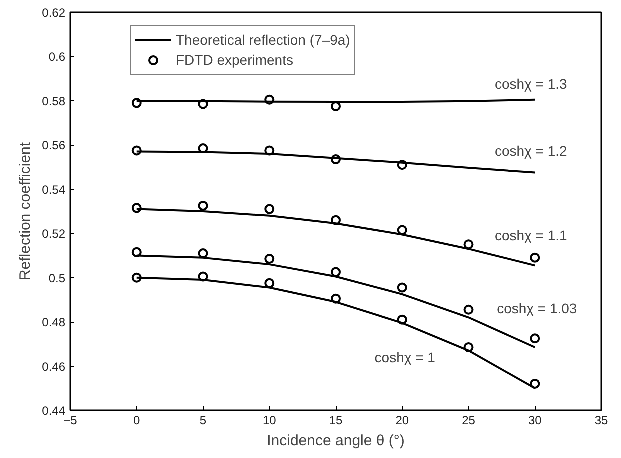 The width and height of the screenshot is (621, 458). Describe the element at coordinates (263, 40) in the screenshot. I see `legend-label: Theoretical reflection (7–9a)` at that location.